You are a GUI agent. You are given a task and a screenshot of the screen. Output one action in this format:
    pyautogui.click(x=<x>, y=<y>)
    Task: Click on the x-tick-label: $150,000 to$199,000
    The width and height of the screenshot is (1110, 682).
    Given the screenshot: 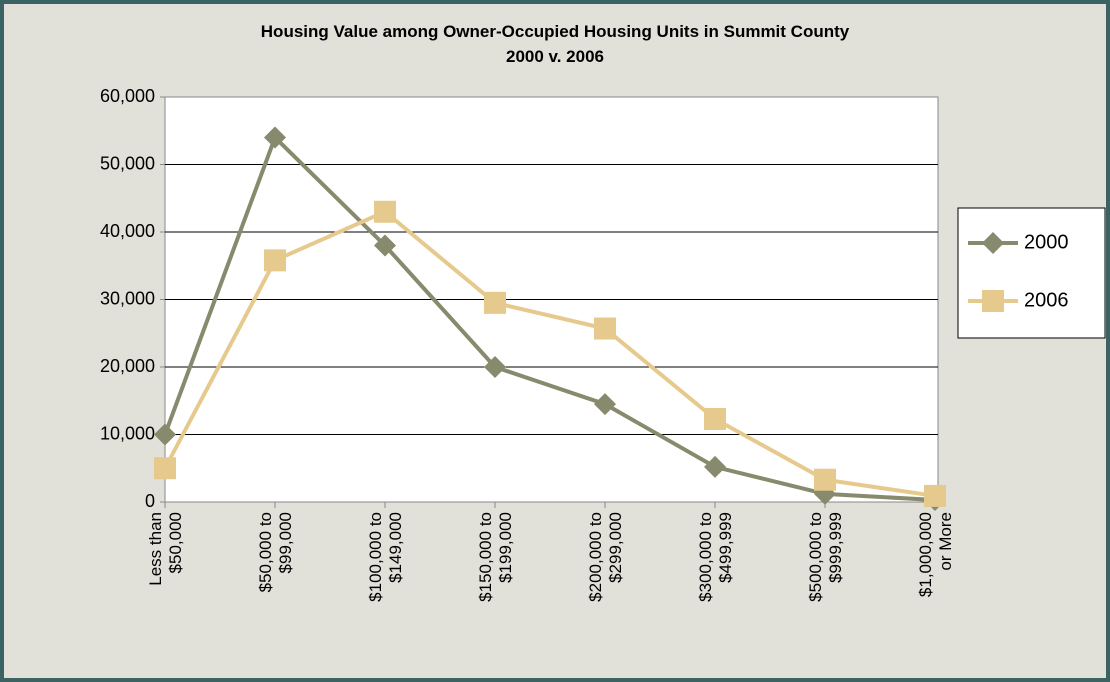 What is the action you would take?
    pyautogui.click(x=495, y=557)
    